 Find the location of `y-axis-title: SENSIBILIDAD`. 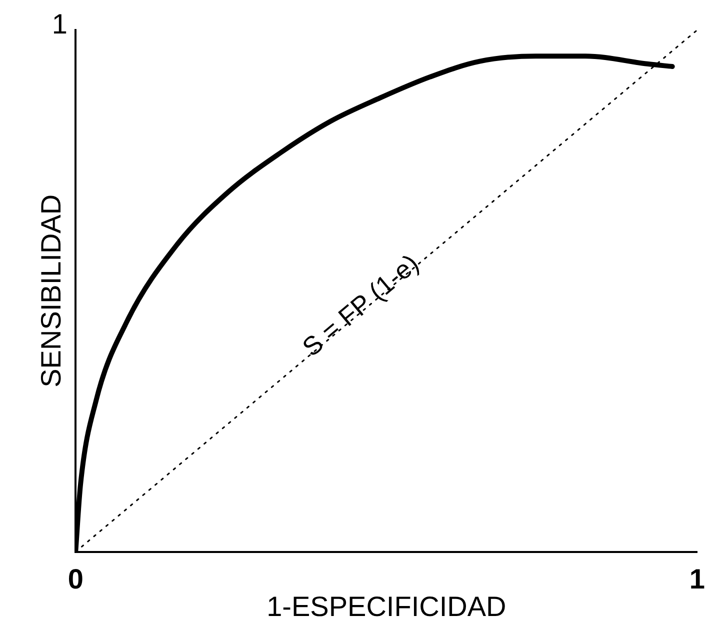

y-axis-title: SENSIBILIDAD is located at coordinates (51, 291).